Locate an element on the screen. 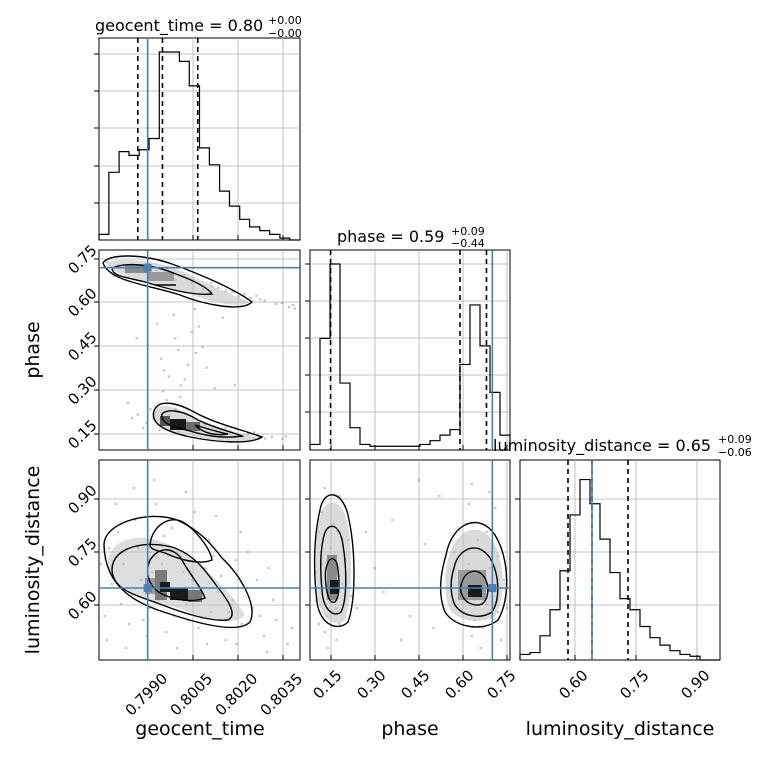 This screenshot has height=760, width=760. contour-outer is located at coordinates (178, 572).